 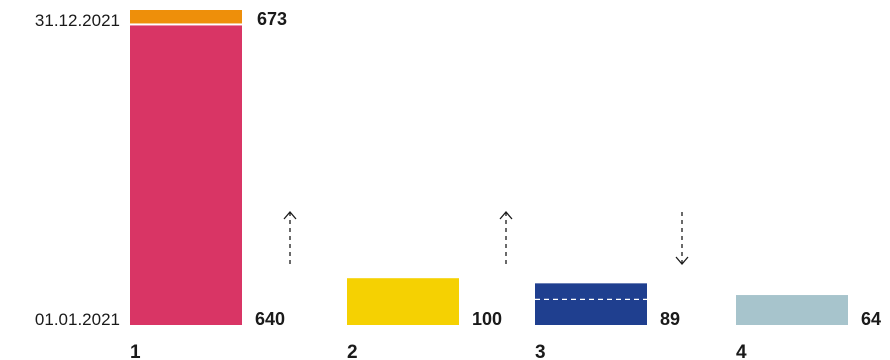 I want to click on category-label-2: 2, so click(x=352, y=351).